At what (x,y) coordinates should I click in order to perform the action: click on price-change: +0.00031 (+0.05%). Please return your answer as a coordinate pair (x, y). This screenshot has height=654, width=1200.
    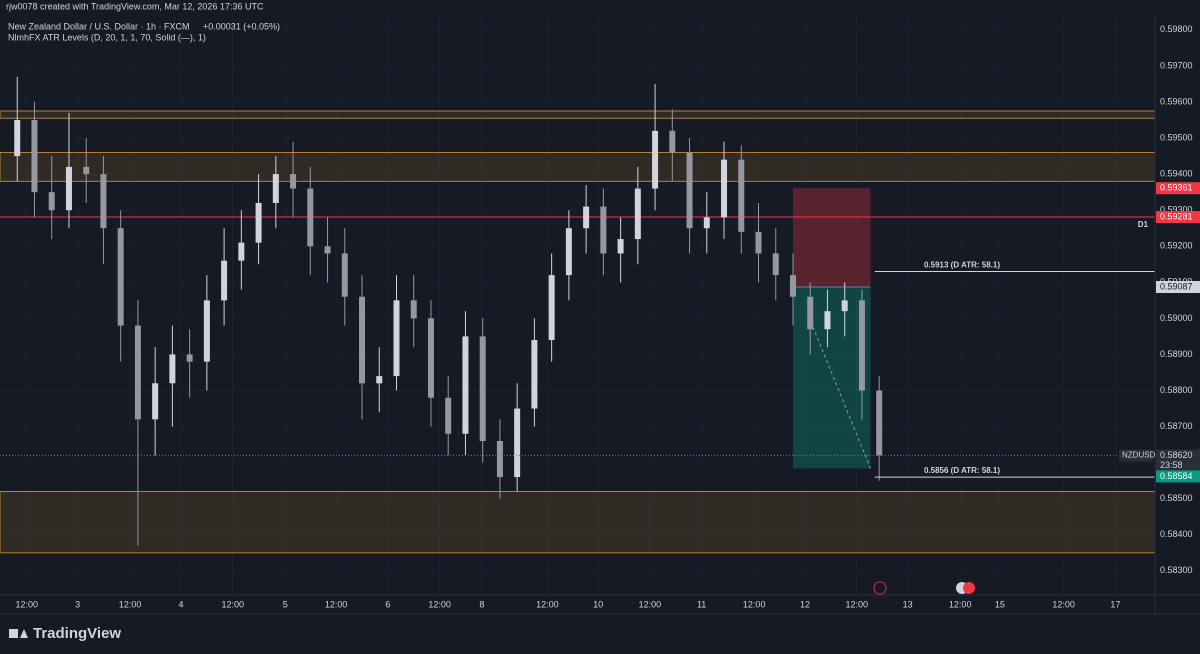
    Looking at the image, I should click on (241, 26).